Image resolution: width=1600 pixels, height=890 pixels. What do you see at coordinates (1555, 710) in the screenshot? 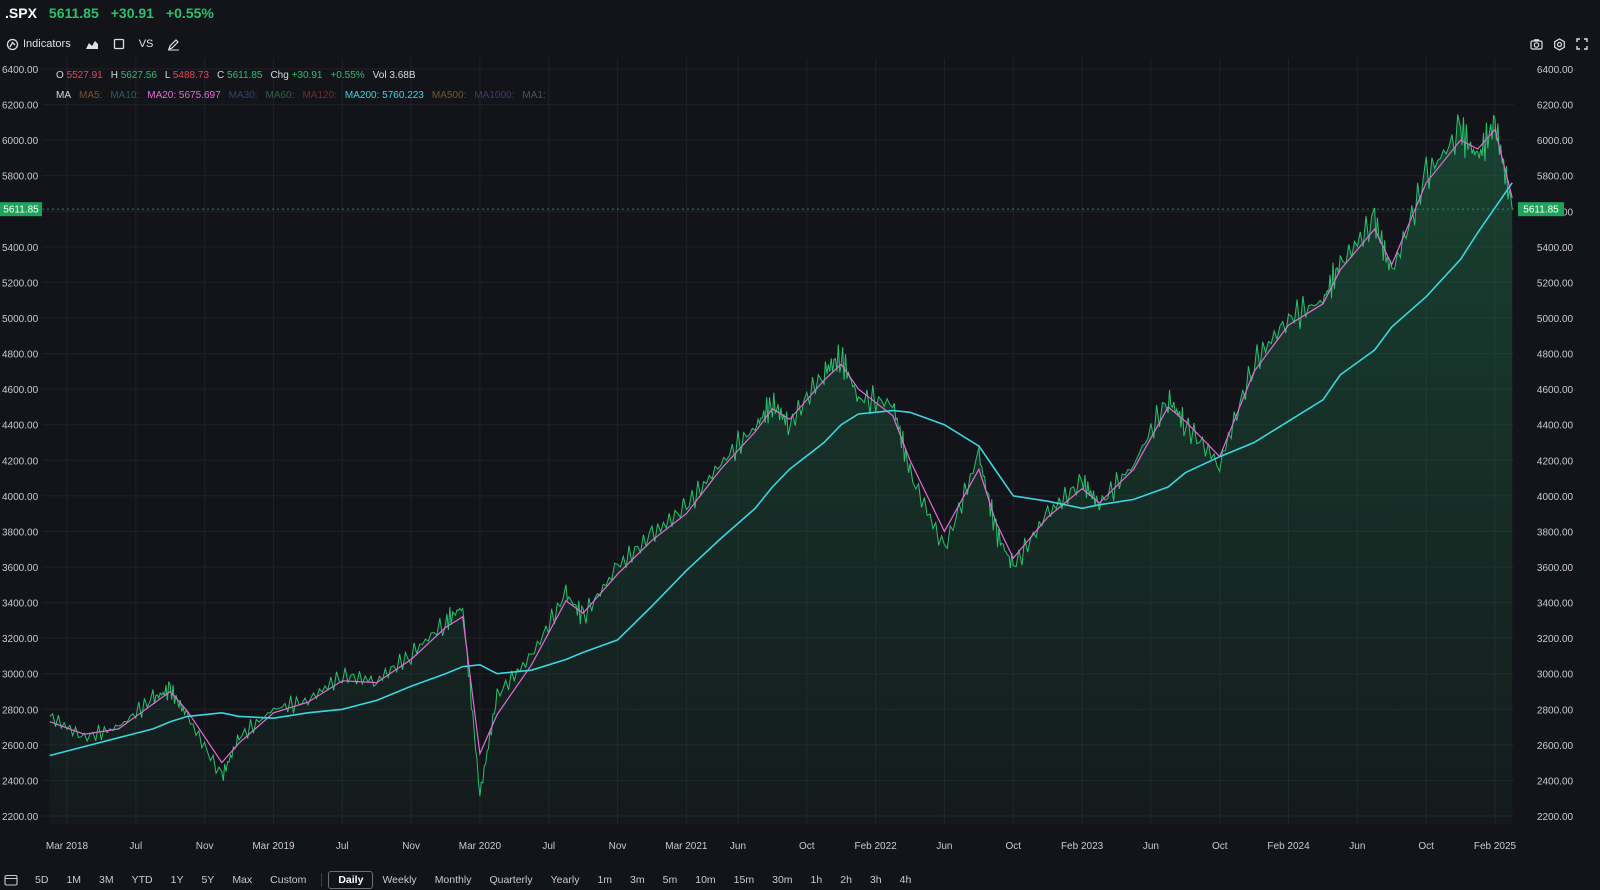
I see `y-tick-label-right: 2800.00` at bounding box center [1555, 710].